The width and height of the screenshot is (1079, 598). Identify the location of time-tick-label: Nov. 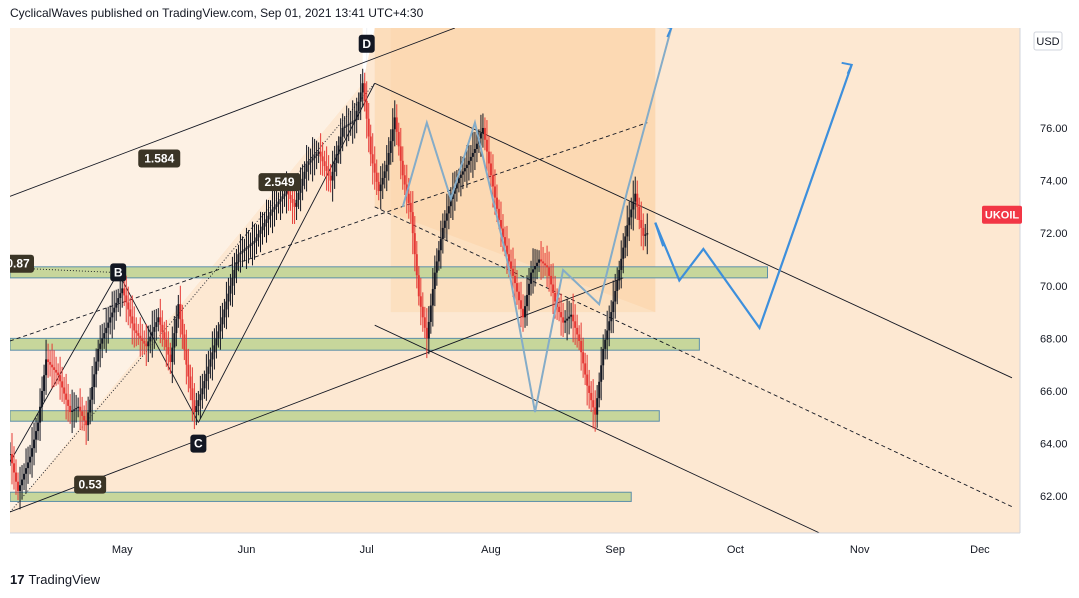
(860, 550).